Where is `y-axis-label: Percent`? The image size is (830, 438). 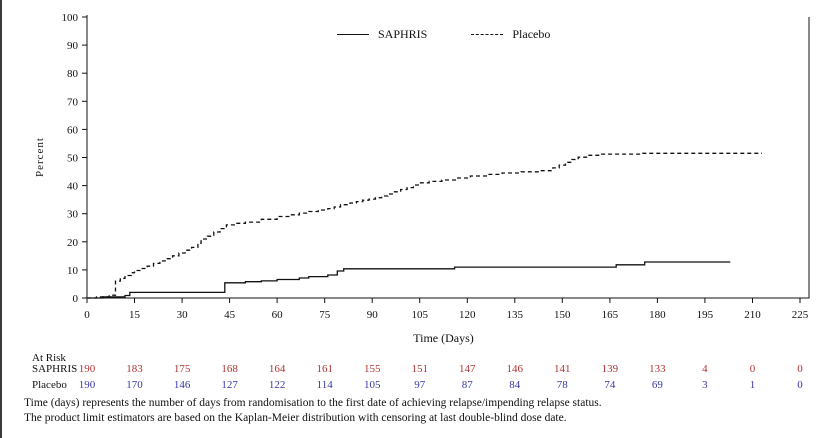
y-axis-label: Percent is located at coordinates (40, 157).